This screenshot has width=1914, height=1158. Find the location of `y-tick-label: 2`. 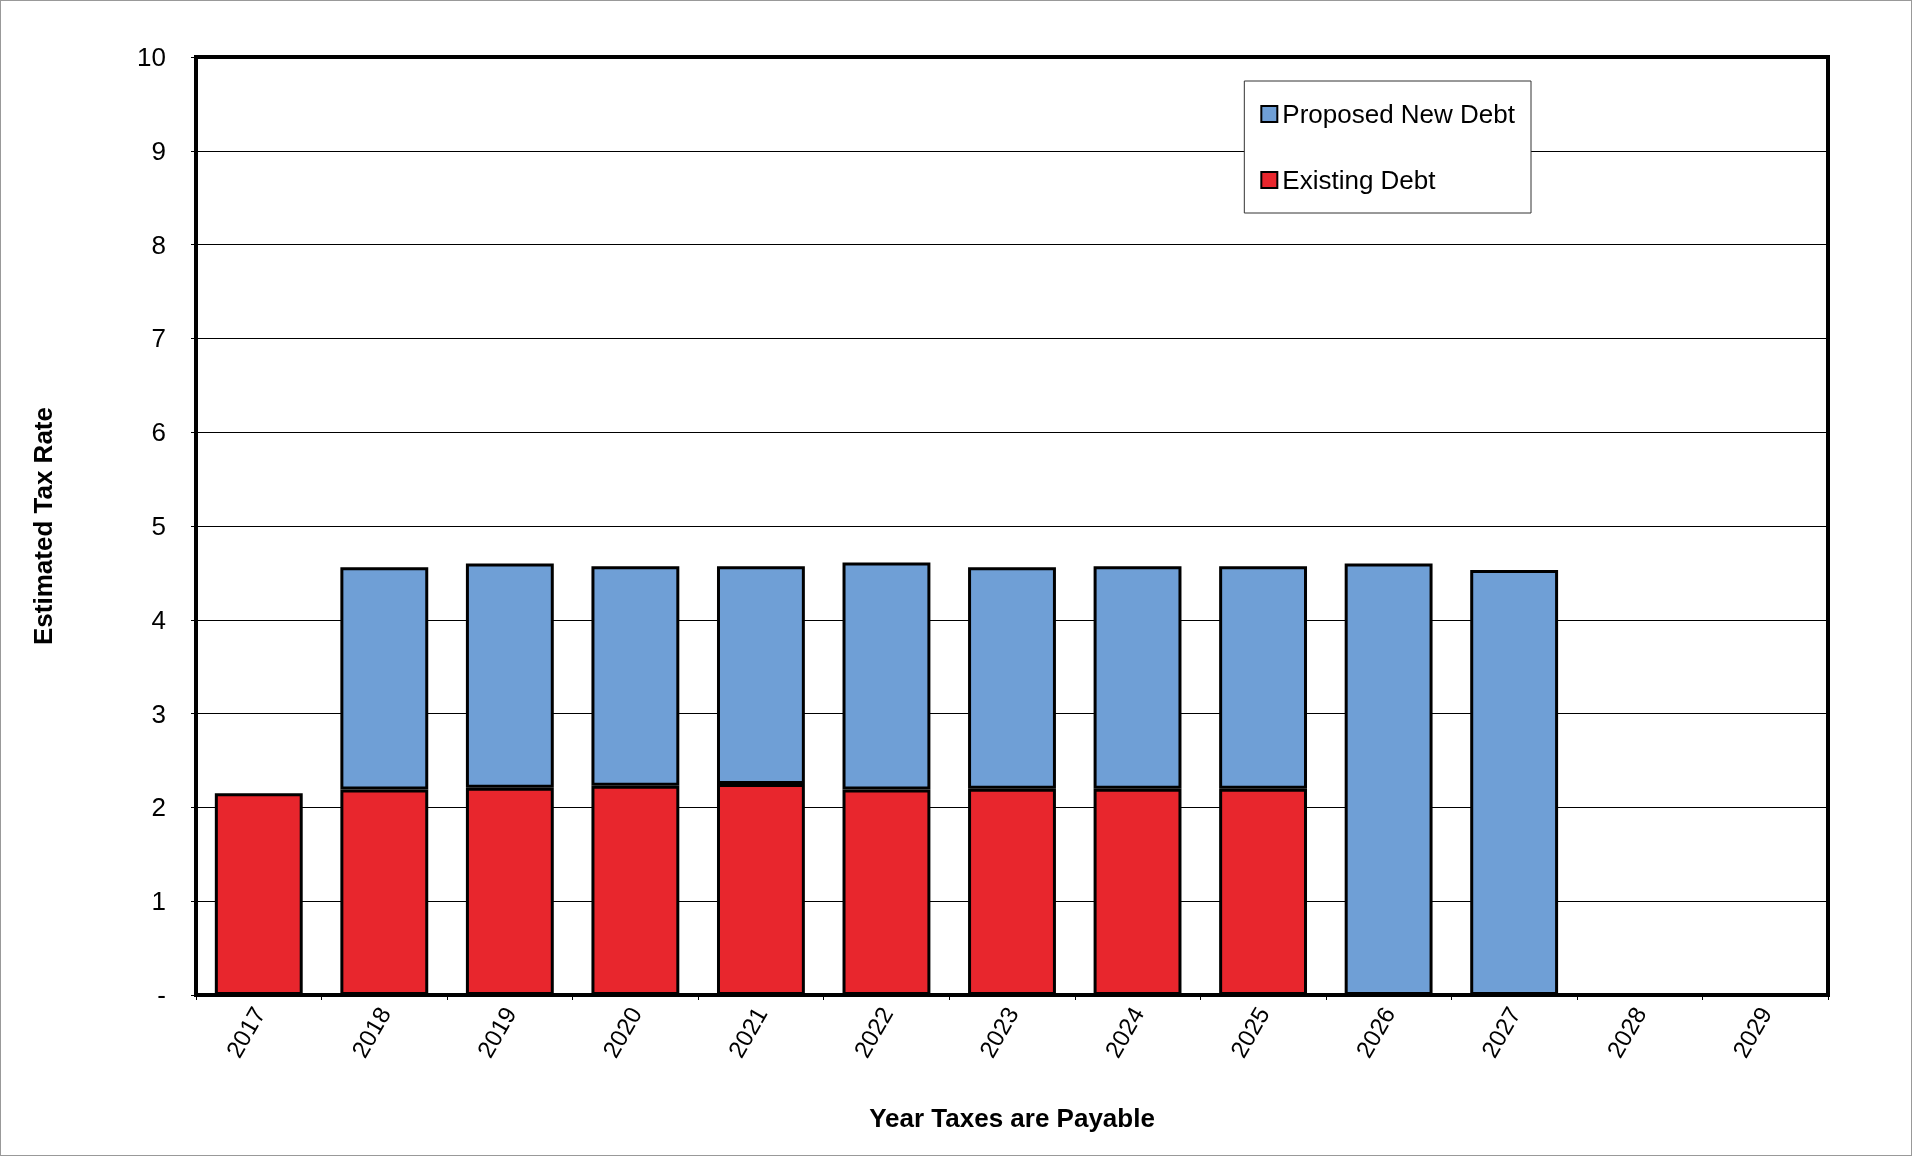

y-tick-label: 2 is located at coordinates (158, 807).